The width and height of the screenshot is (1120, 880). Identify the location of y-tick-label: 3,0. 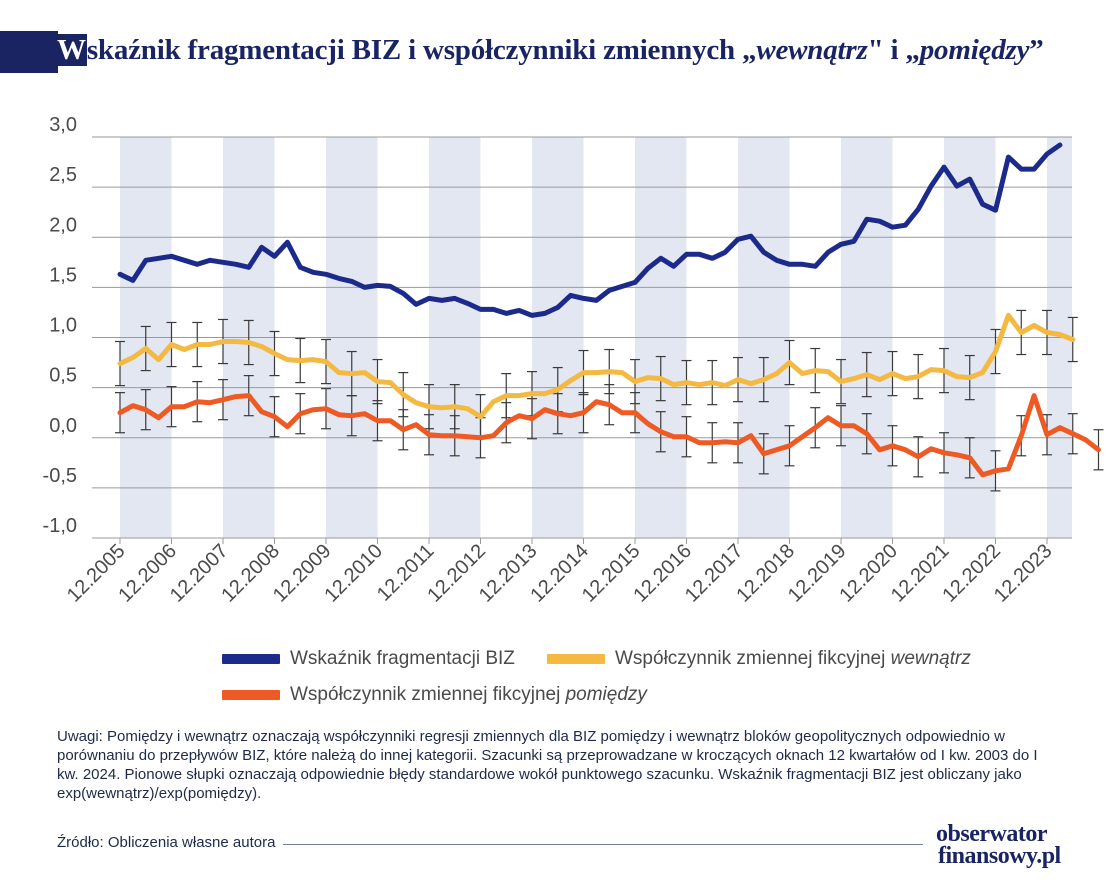
(63, 125).